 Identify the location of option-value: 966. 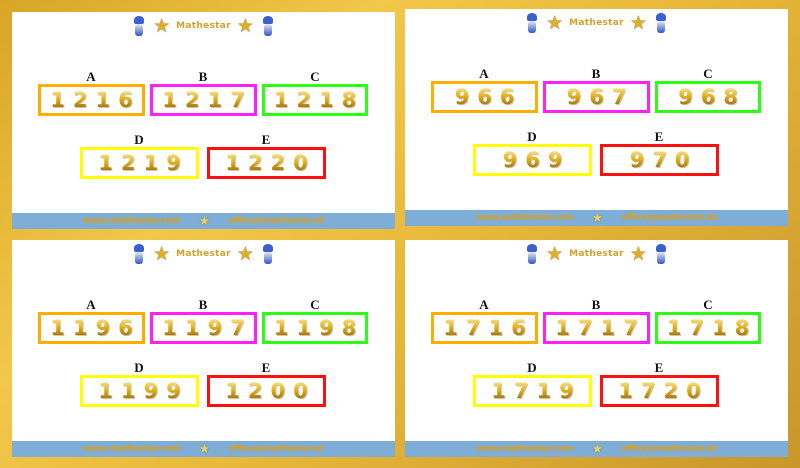
(485, 97).